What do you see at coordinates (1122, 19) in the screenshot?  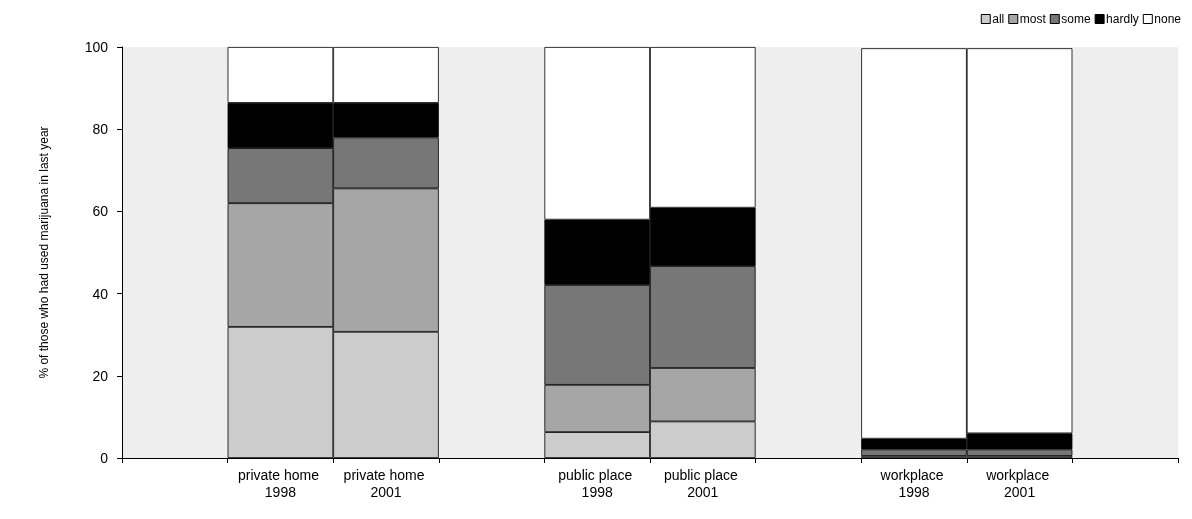 I see `legend-label: hardly` at bounding box center [1122, 19].